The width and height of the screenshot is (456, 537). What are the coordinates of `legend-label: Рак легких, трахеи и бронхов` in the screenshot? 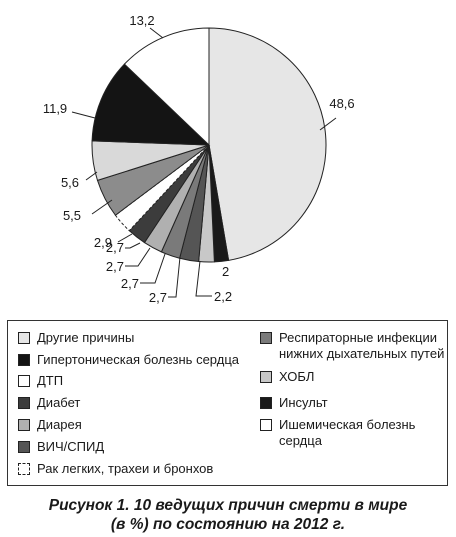 It's located at (125, 468).